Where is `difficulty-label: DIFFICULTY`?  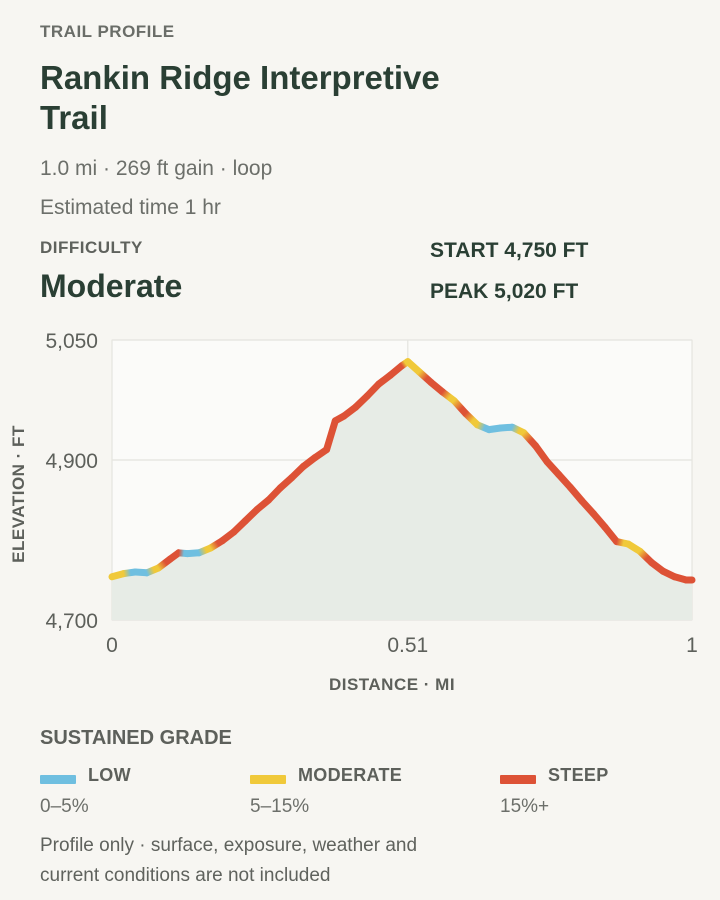 difficulty-label: DIFFICULTY is located at coordinates (91, 247).